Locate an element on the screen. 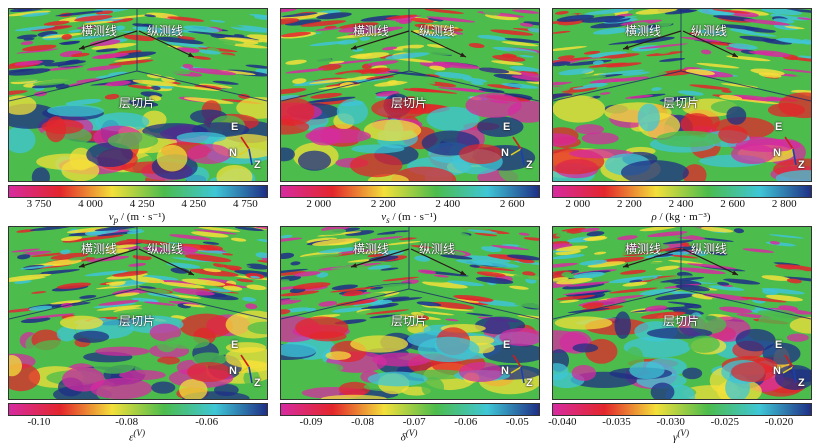 Image resolution: width=838 pixels, height=444 pixels. colorbar-title: γ(V) is located at coordinates (681, 436).